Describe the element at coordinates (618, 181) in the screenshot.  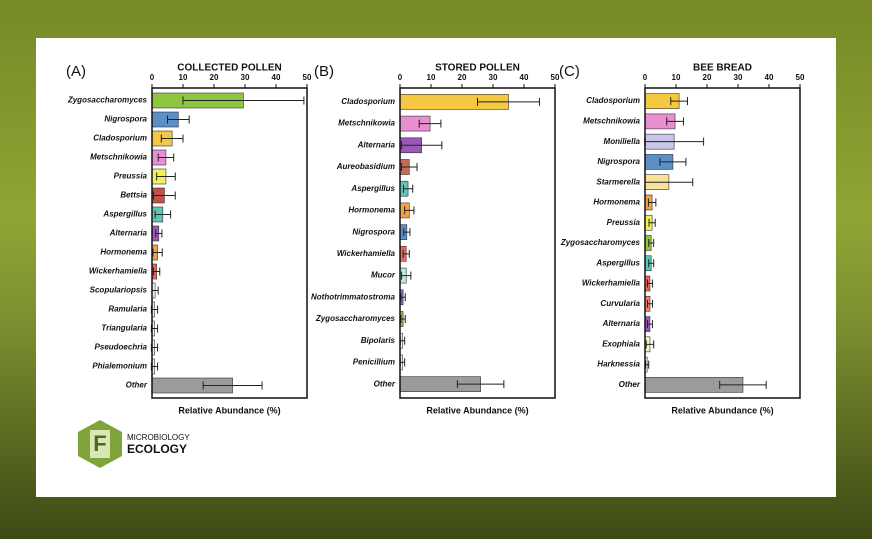
I see `category-label: Starmerella` at that location.